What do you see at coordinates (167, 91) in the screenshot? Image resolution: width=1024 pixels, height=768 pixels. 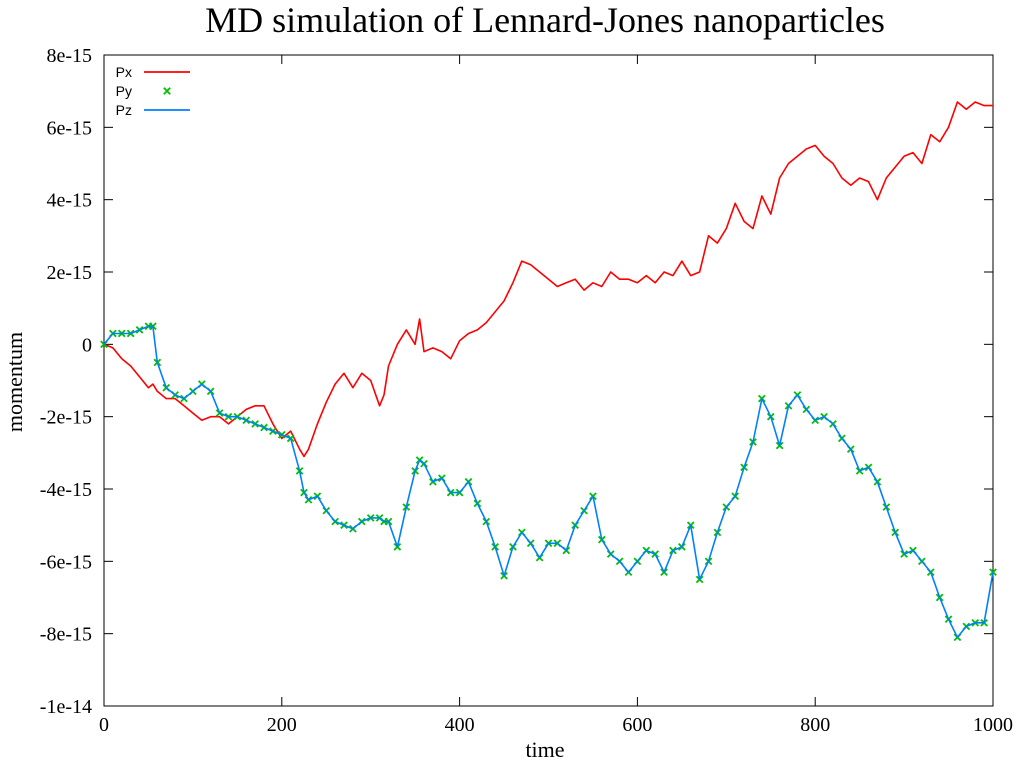 I see `legend-swatch-py` at bounding box center [167, 91].